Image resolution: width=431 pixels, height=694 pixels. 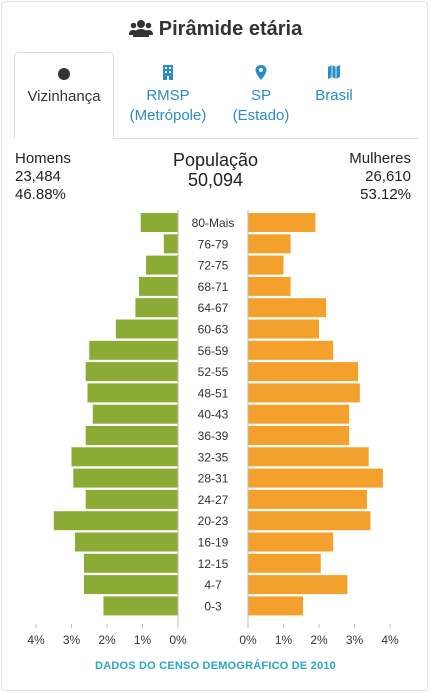 I want to click on tab-sp: SP (Estado), so click(x=261, y=95).